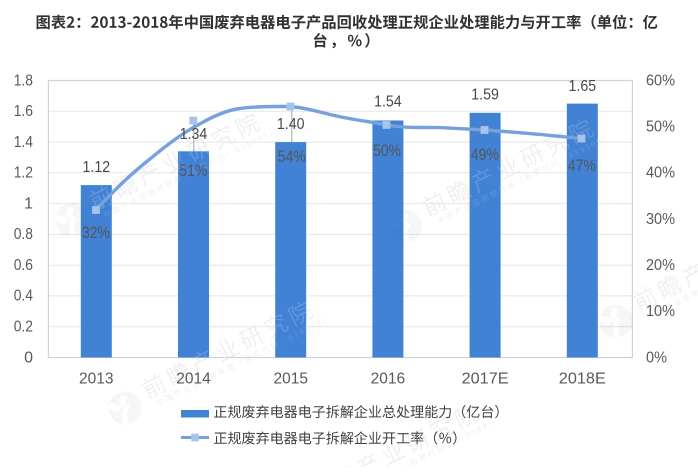  What do you see at coordinates (583, 86) in the screenshot?
I see `svg-text: 1.65` at bounding box center [583, 86].